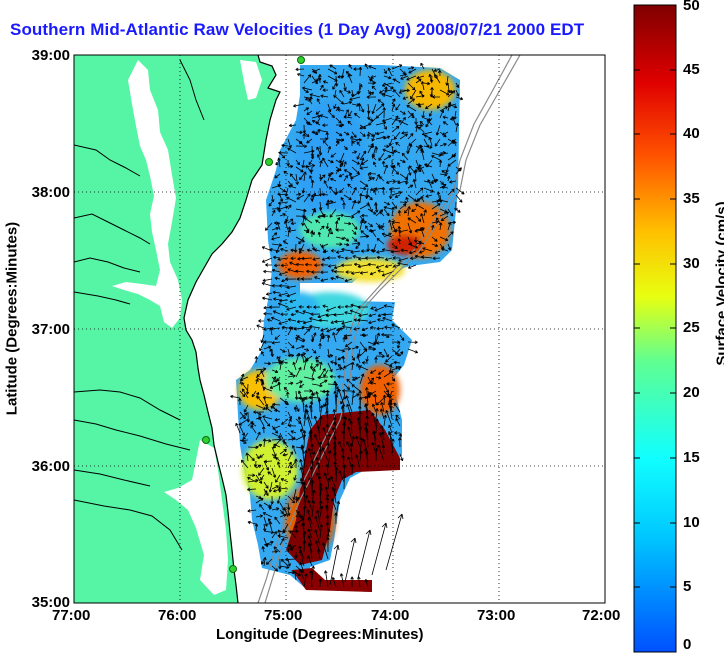 Image resolution: width=724 pixels, height=659 pixels. What do you see at coordinates (687, 586) in the screenshot?
I see `colorbar-tick-label: 5` at bounding box center [687, 586].